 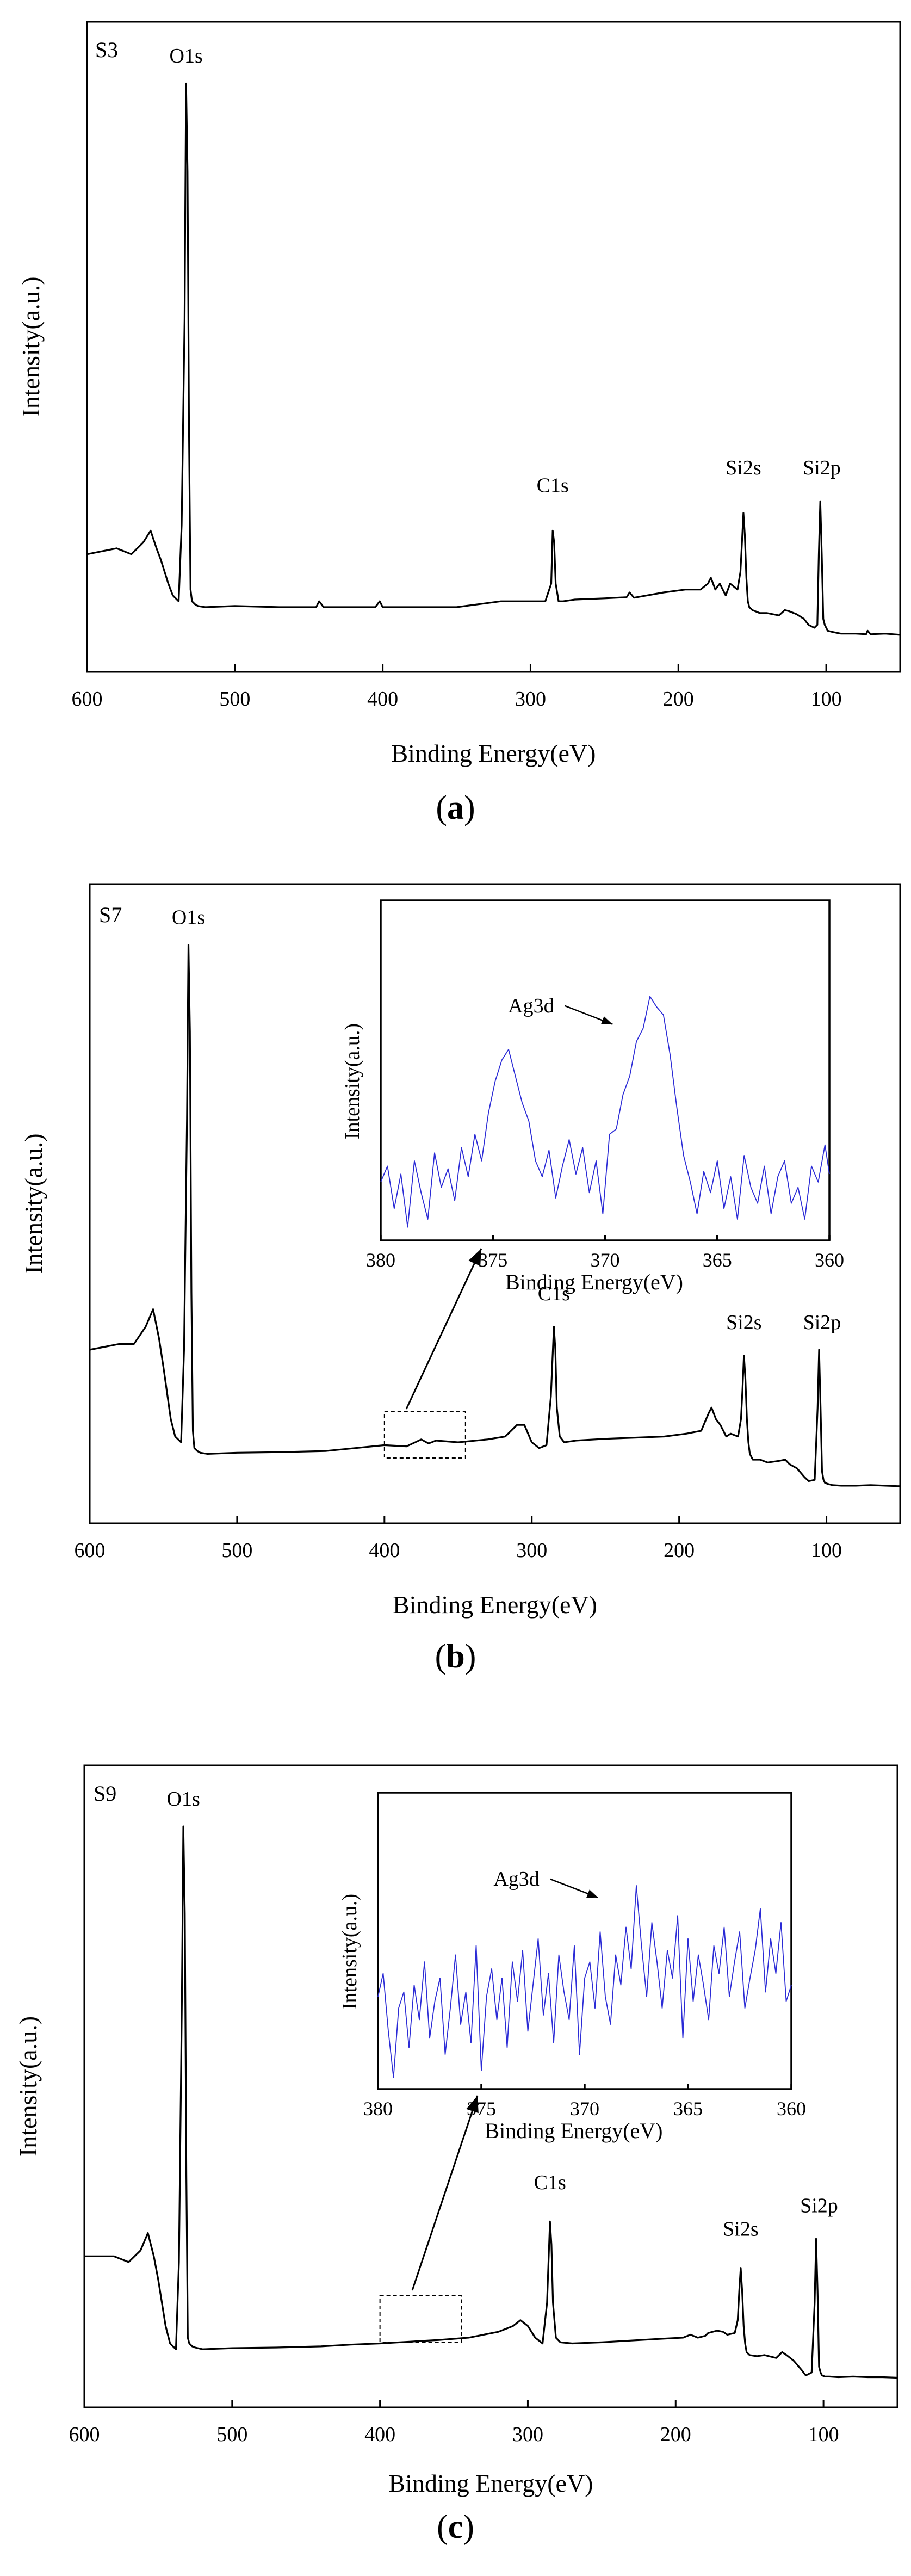 I want to click on sample-label: S3, so click(x=107, y=50).